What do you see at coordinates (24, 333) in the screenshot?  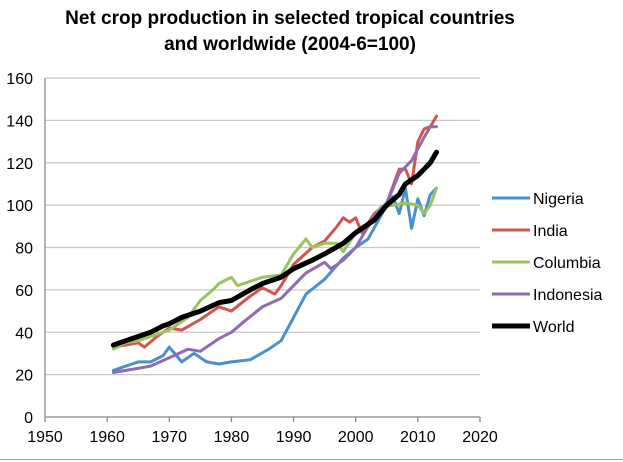 I see `y-tick-label: 40` at bounding box center [24, 333].